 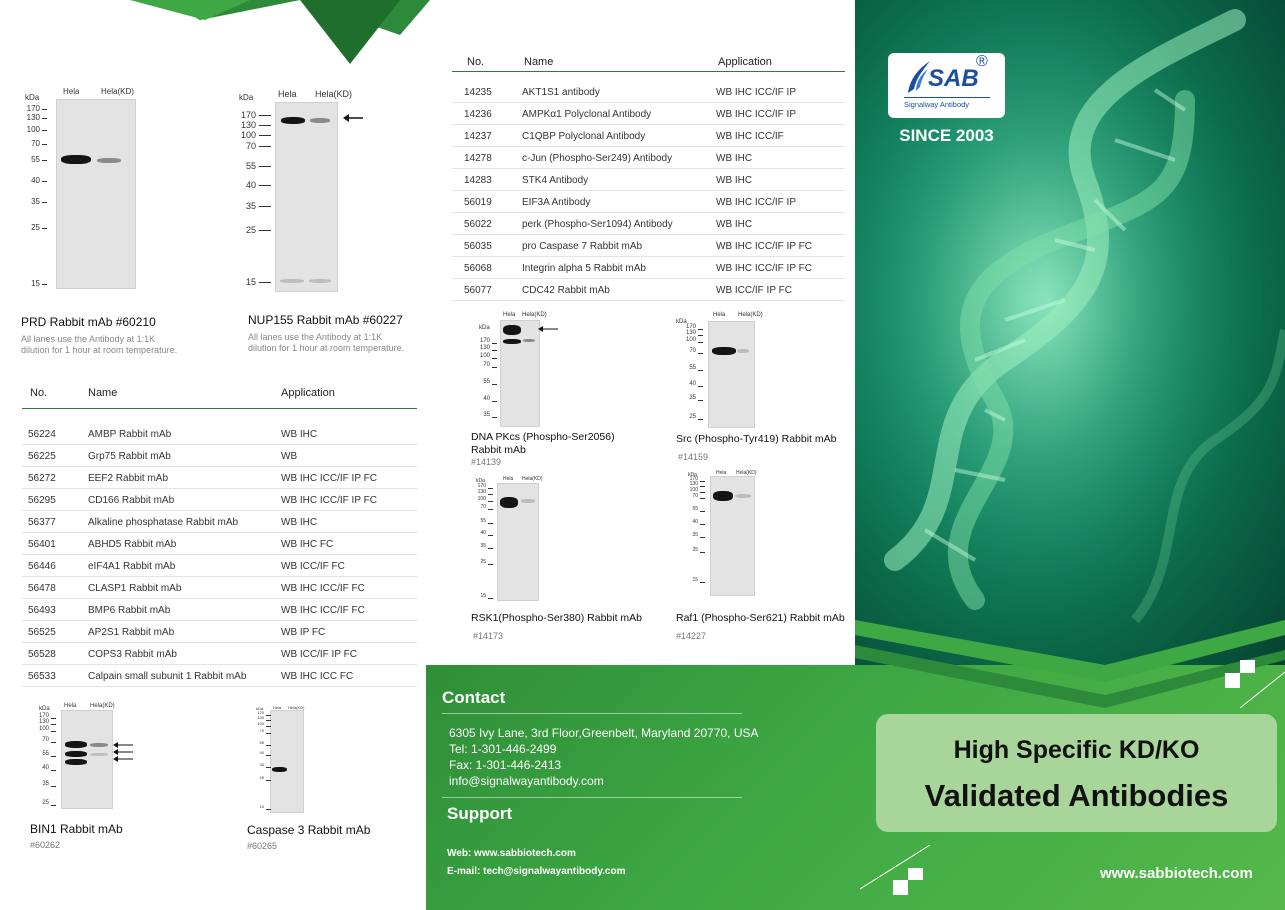 I want to click on blot-title: Caspase 3 Rabbit mAb, so click(x=309, y=830).